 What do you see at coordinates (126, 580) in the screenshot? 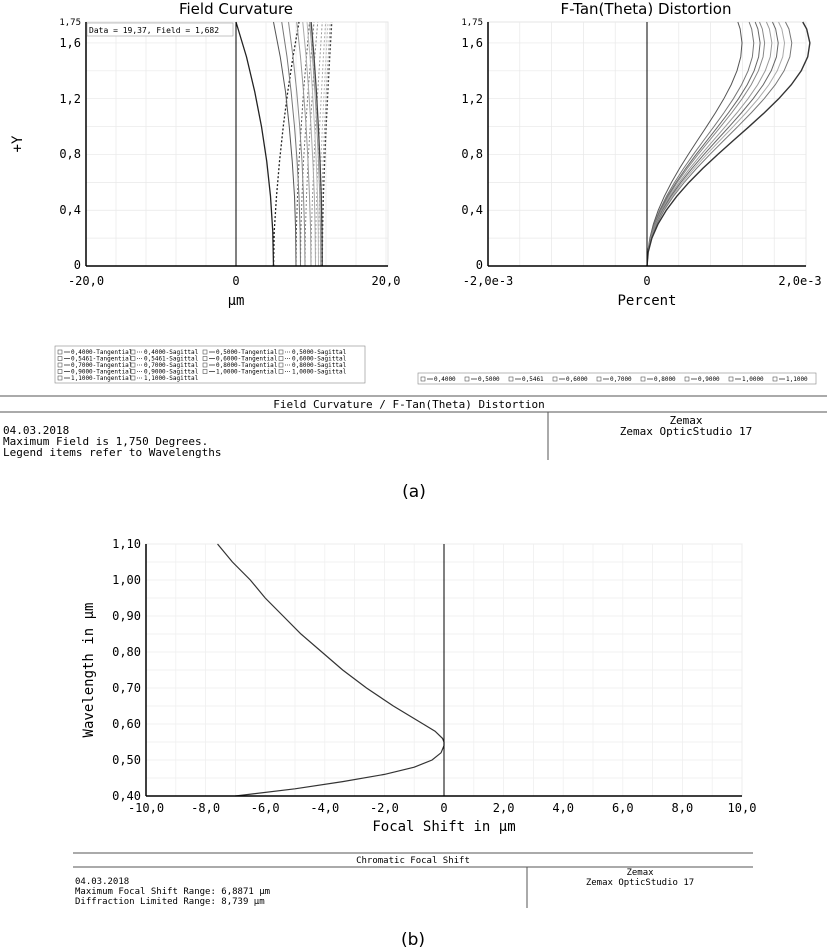
I see `cfs-y-tick-label: 1,00` at bounding box center [126, 580].